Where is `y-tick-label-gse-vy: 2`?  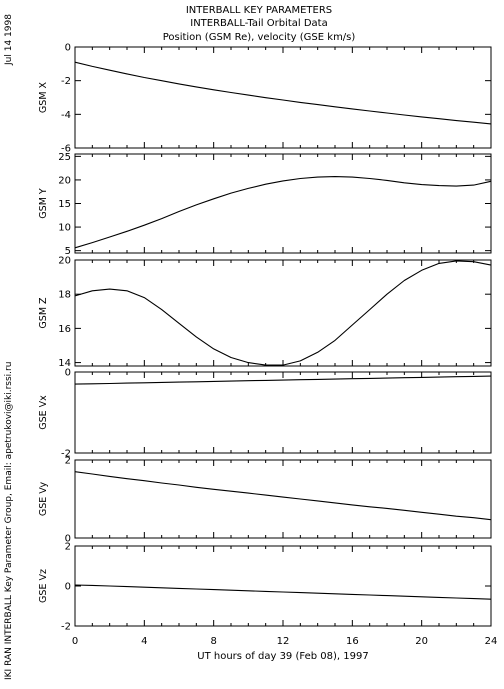 y-tick-label-gse-vy: 2 is located at coordinates (68, 461).